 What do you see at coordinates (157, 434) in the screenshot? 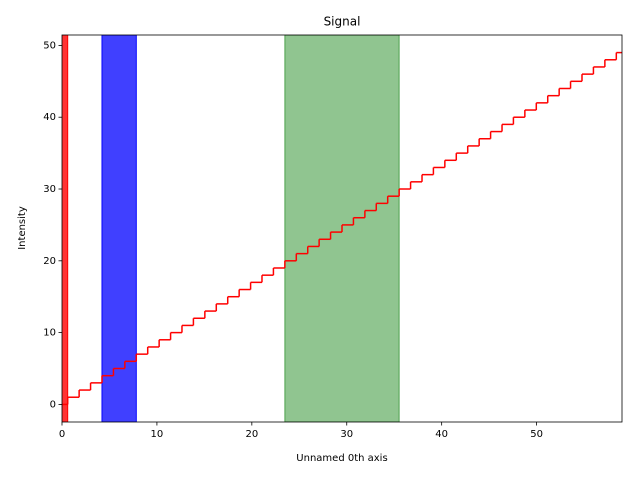
I see `x-tick-label: 10` at bounding box center [157, 434].